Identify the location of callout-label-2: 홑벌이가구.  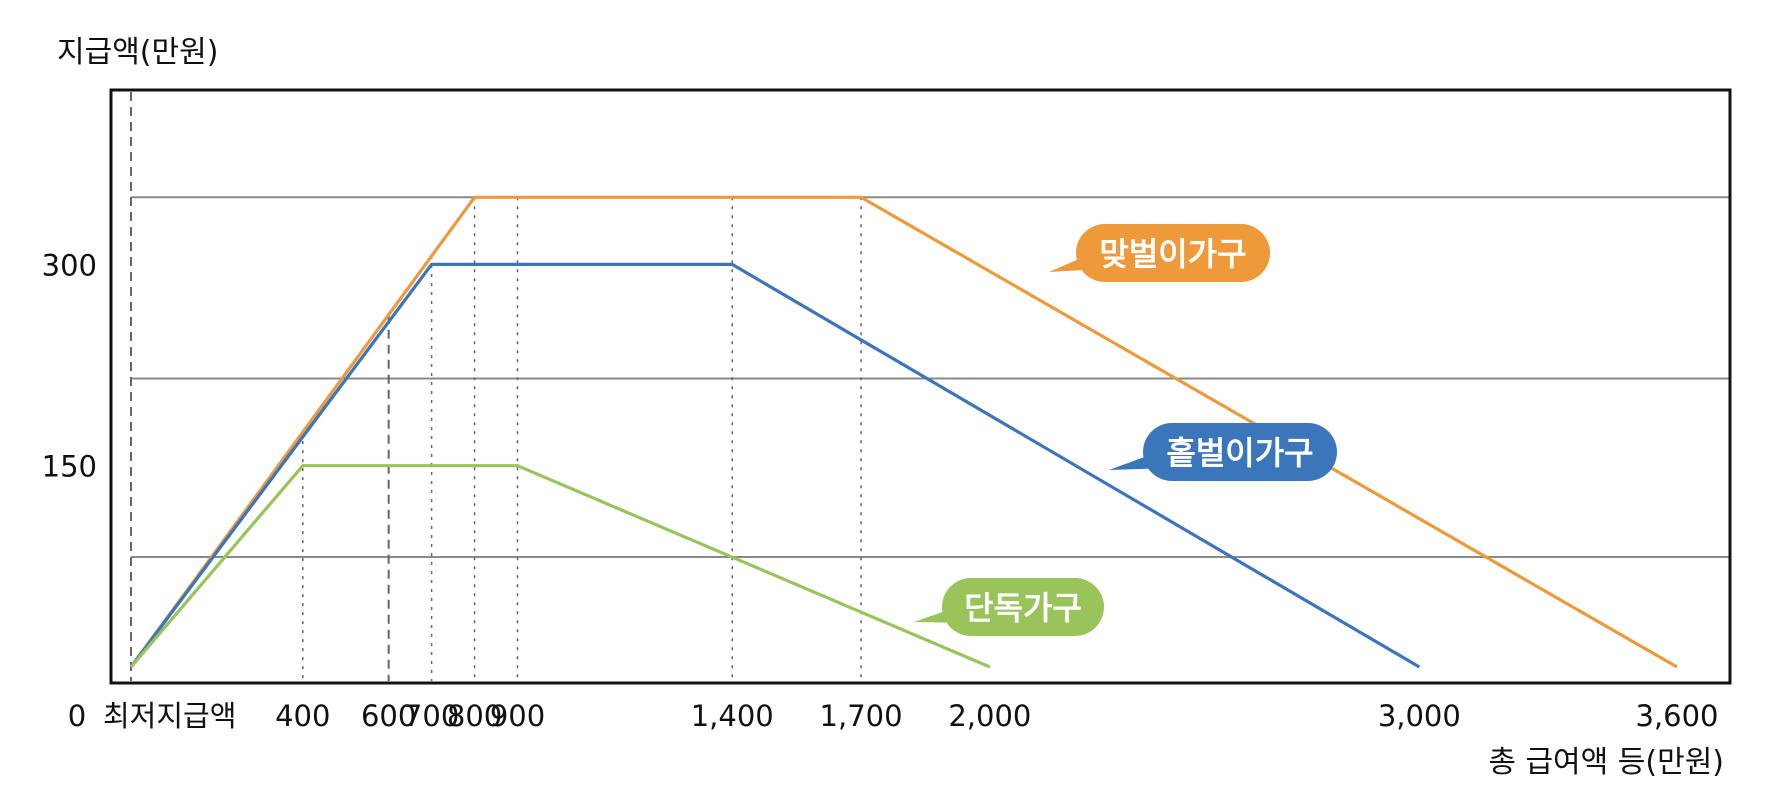
(1239, 453).